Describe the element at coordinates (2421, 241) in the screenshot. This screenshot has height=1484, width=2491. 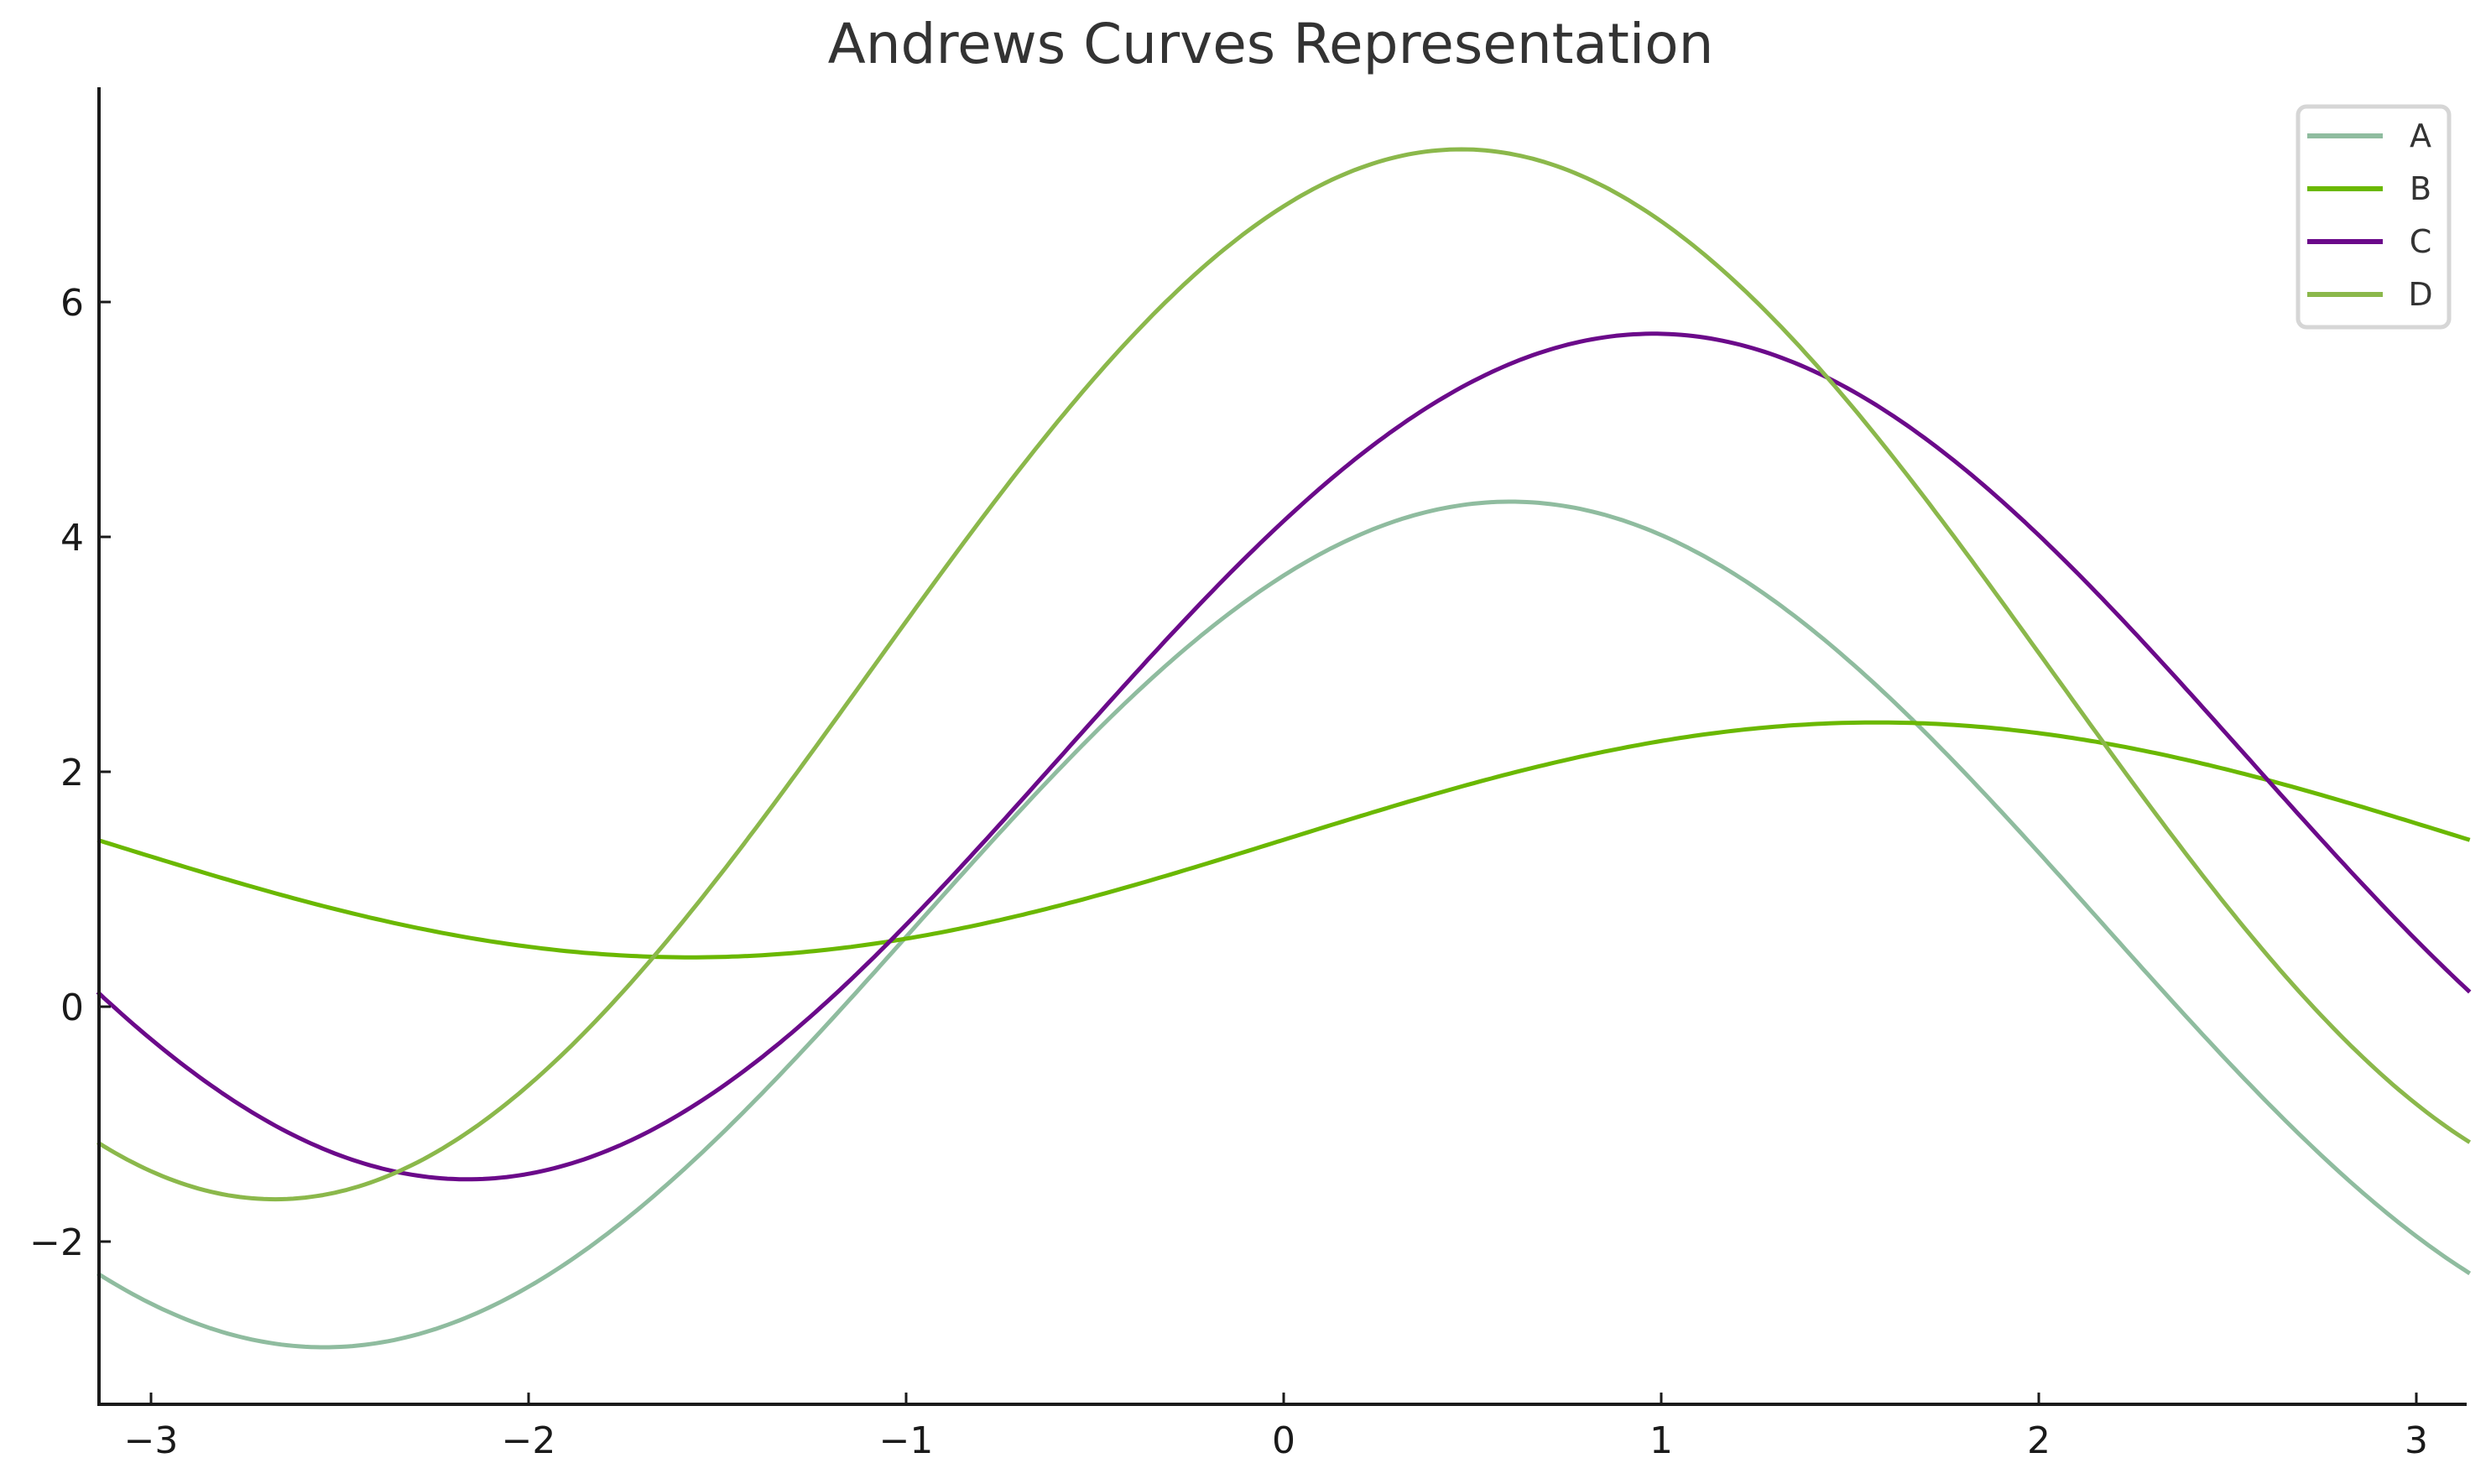
I see `legend-label-c: C` at that location.